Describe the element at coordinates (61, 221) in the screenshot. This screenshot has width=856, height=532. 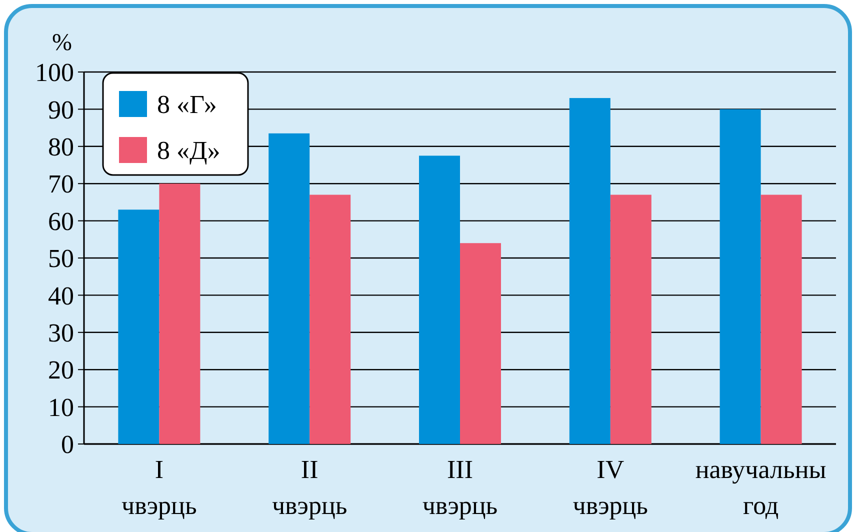
I see `y-tick-label: 60` at that location.